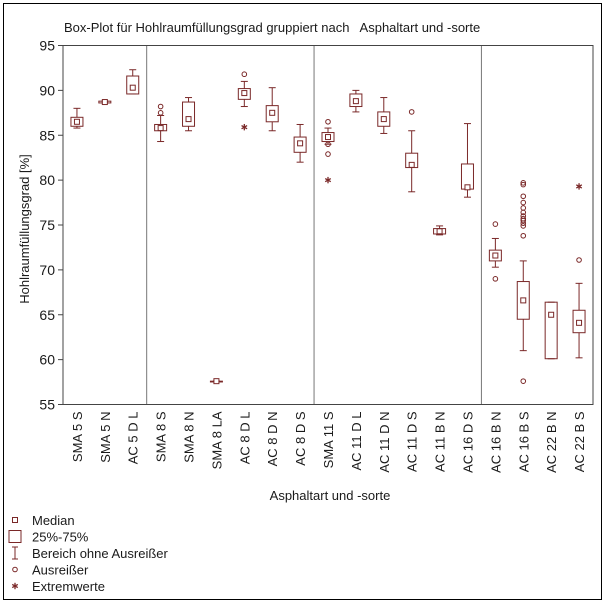 Image resolution: width=606 pixels, height=603 pixels. What do you see at coordinates (161, 123) in the screenshot?
I see `box-sma-8-s` at bounding box center [161, 123].